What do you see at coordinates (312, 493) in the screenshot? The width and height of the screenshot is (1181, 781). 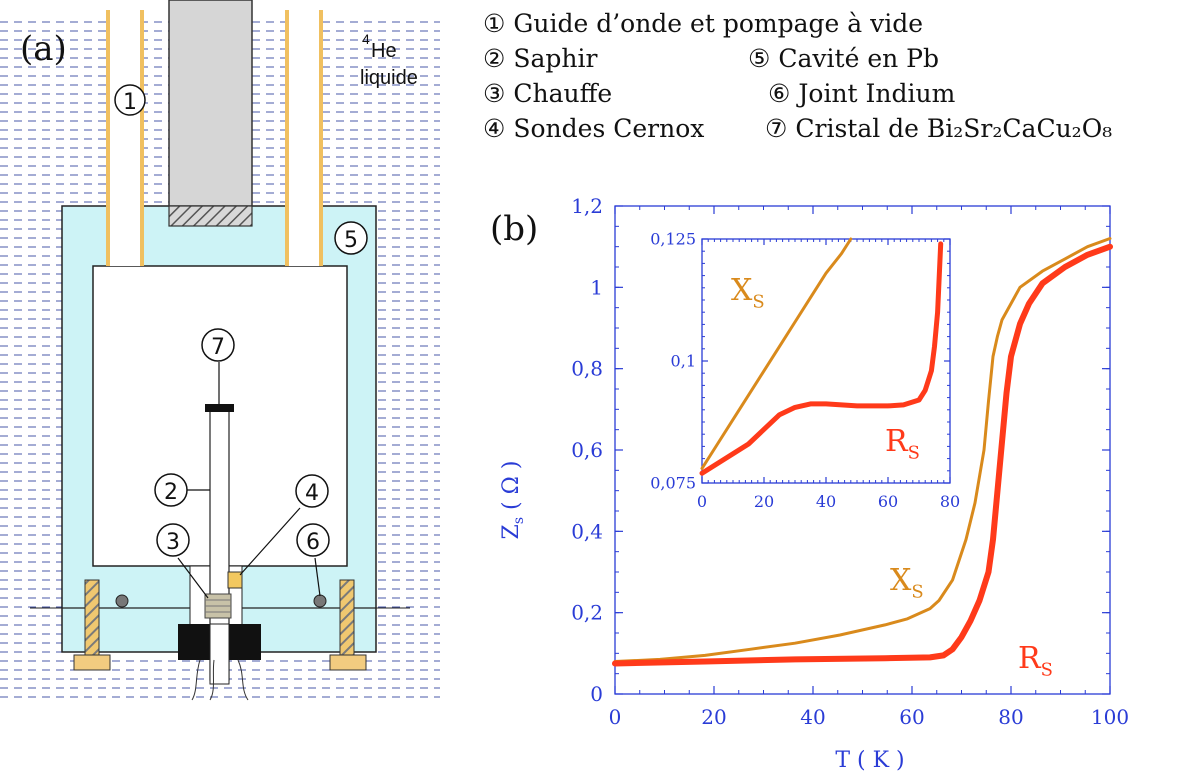 I see `marker-4: 4` at bounding box center [312, 493].